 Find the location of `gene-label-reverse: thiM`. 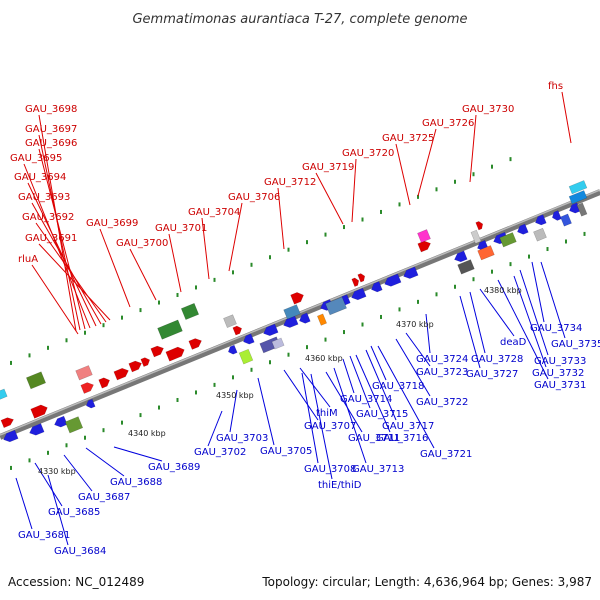

gene-label-reverse: thiM is located at coordinates (327, 413).